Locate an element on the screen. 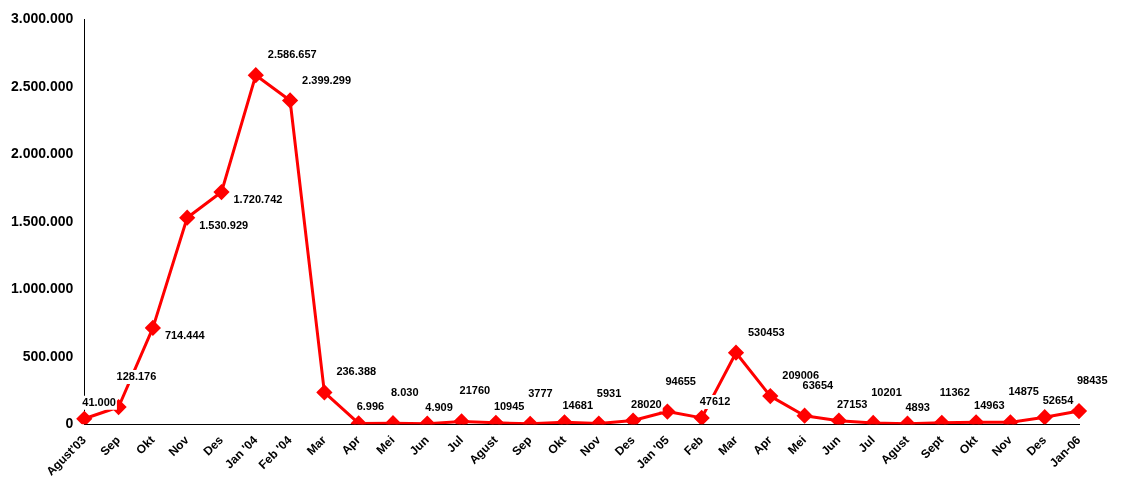  data-label: 52654 is located at coordinates (1058, 400).